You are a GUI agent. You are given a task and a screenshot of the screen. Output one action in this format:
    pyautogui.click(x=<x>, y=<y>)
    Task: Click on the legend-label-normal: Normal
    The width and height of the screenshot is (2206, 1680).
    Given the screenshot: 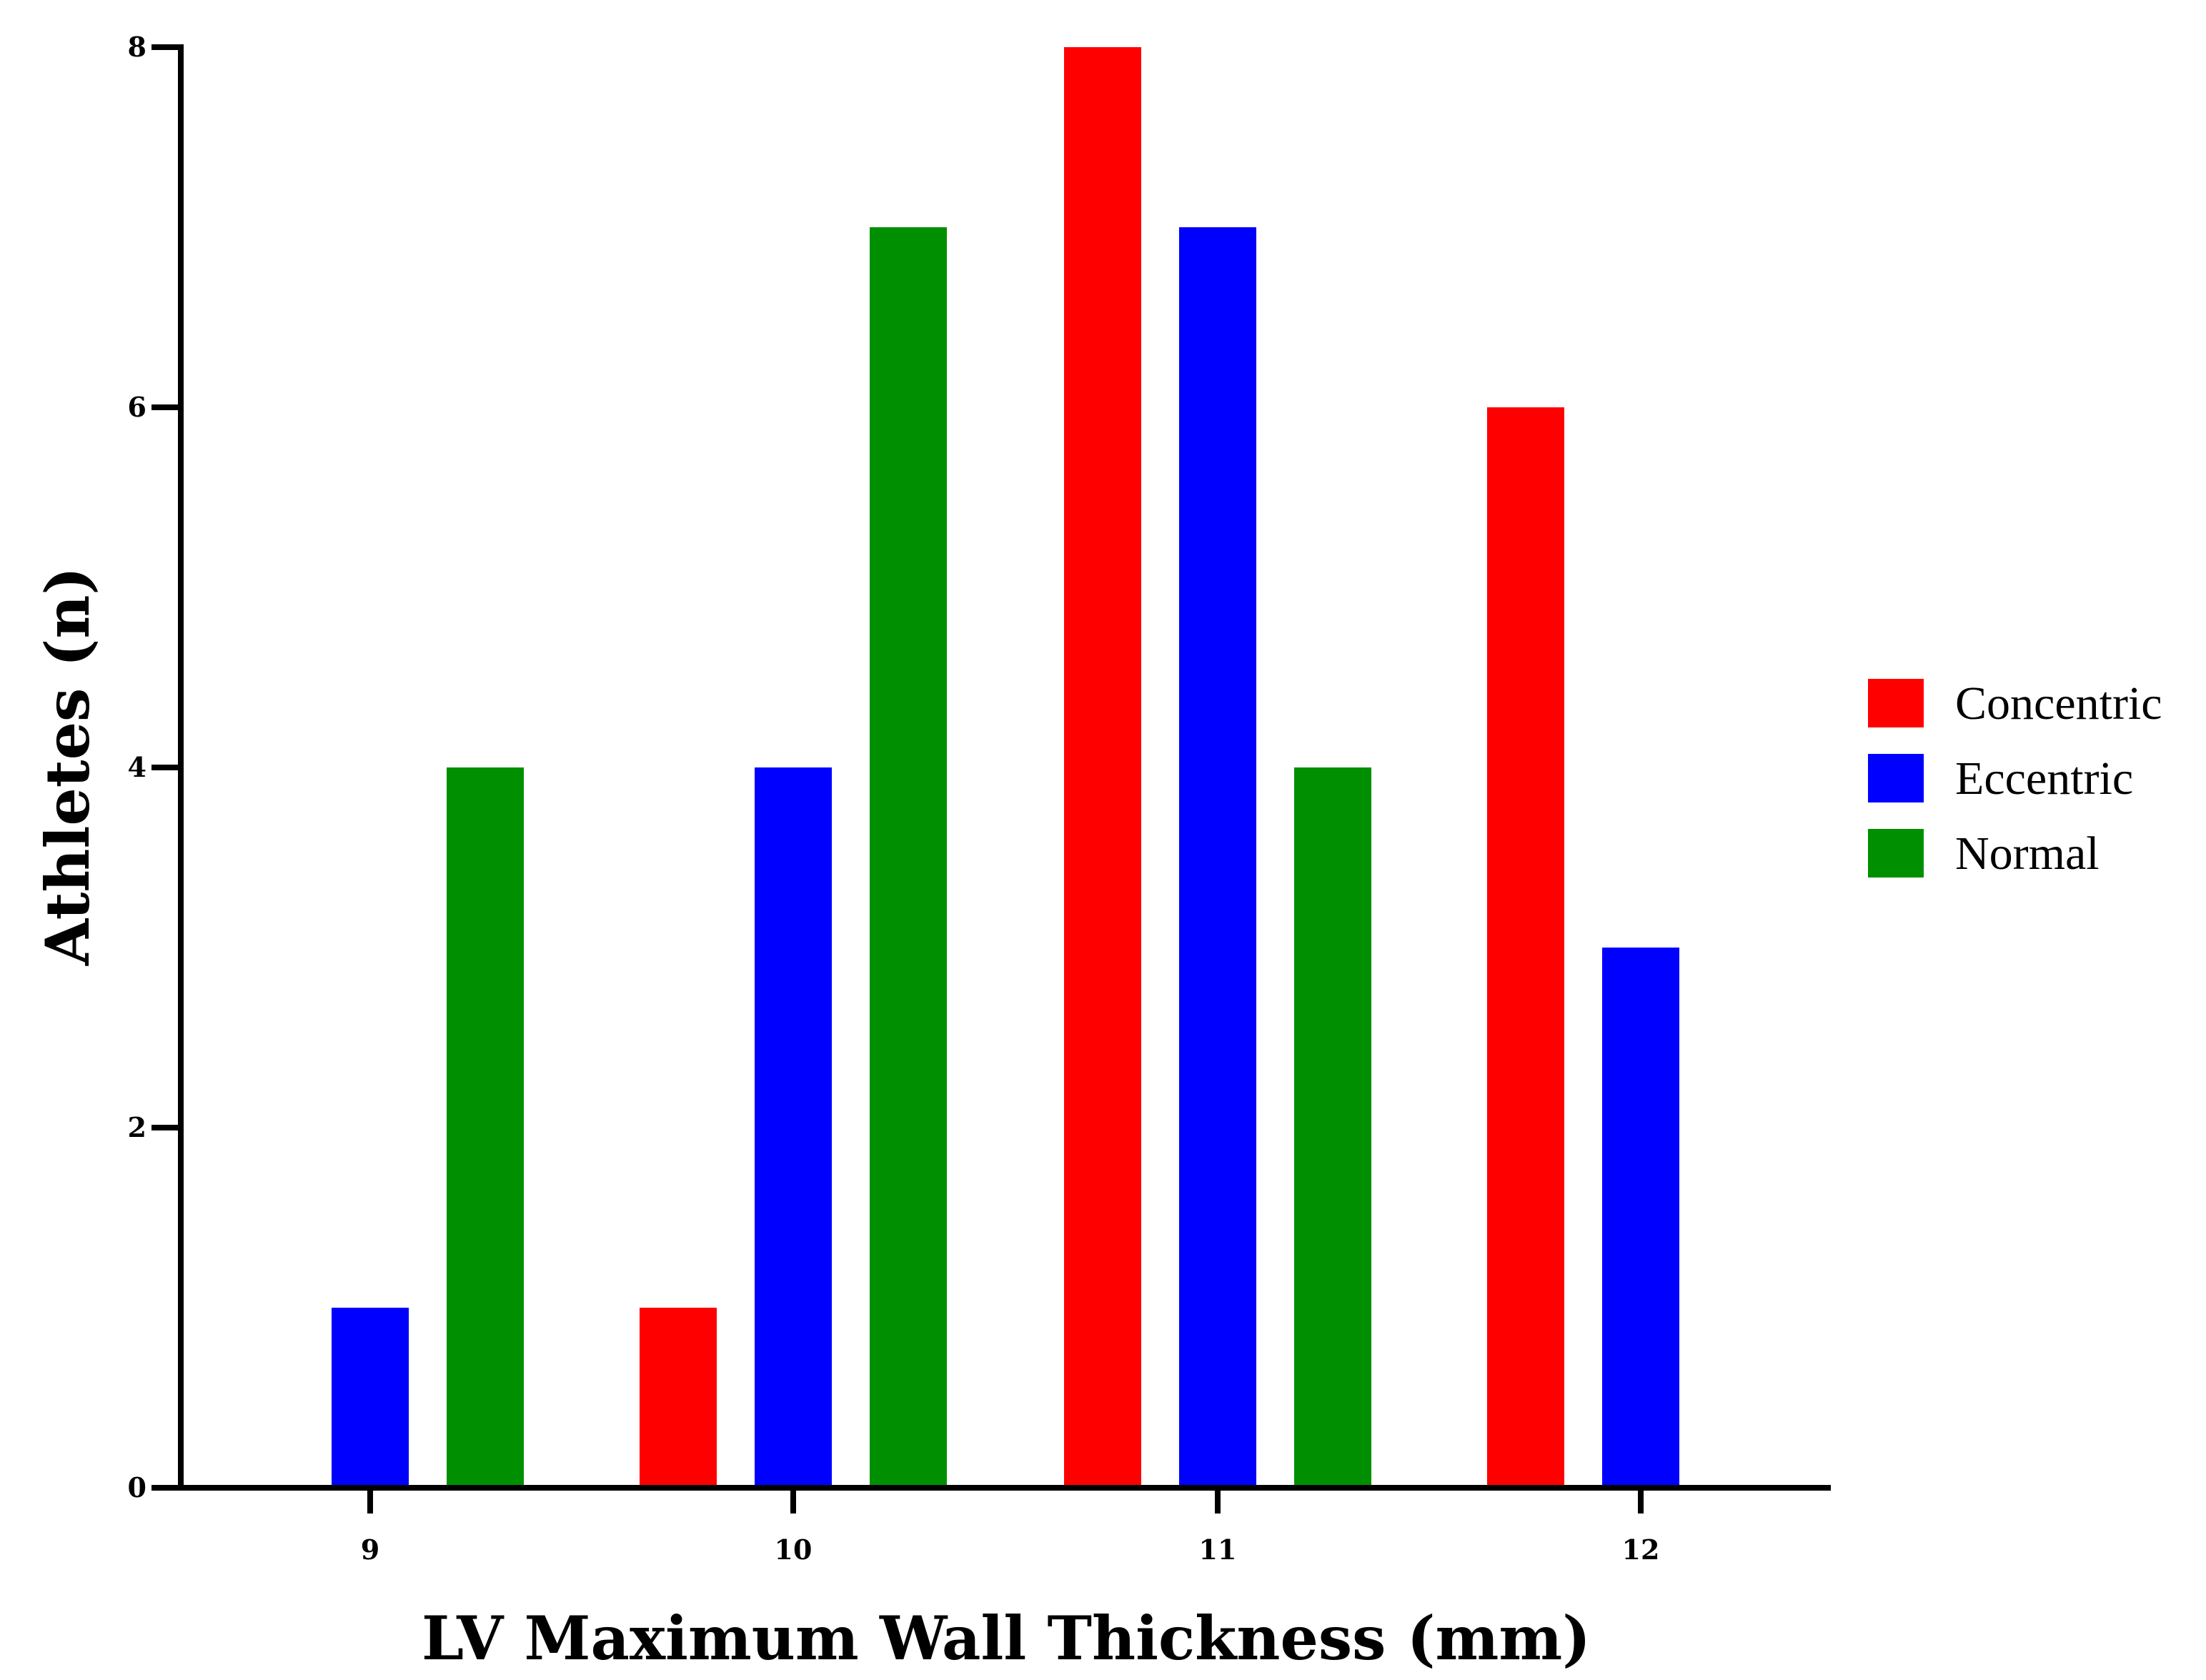 What is the action you would take?
    pyautogui.click(x=2027, y=853)
    